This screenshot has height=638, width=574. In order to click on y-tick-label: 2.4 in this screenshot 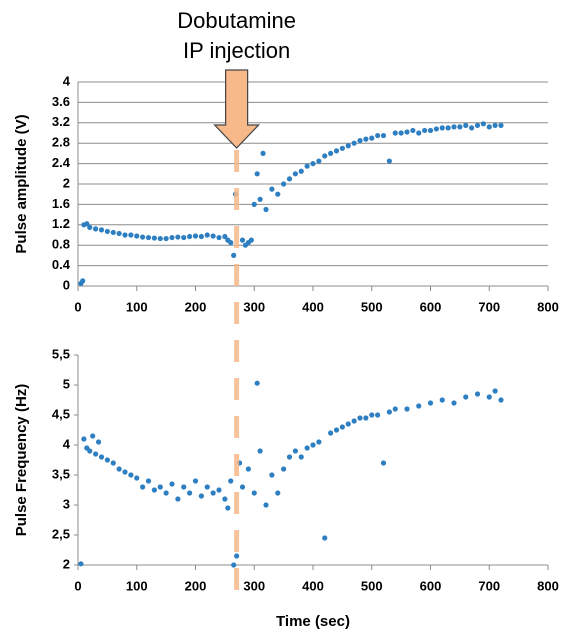, I will do `click(61, 162)`.